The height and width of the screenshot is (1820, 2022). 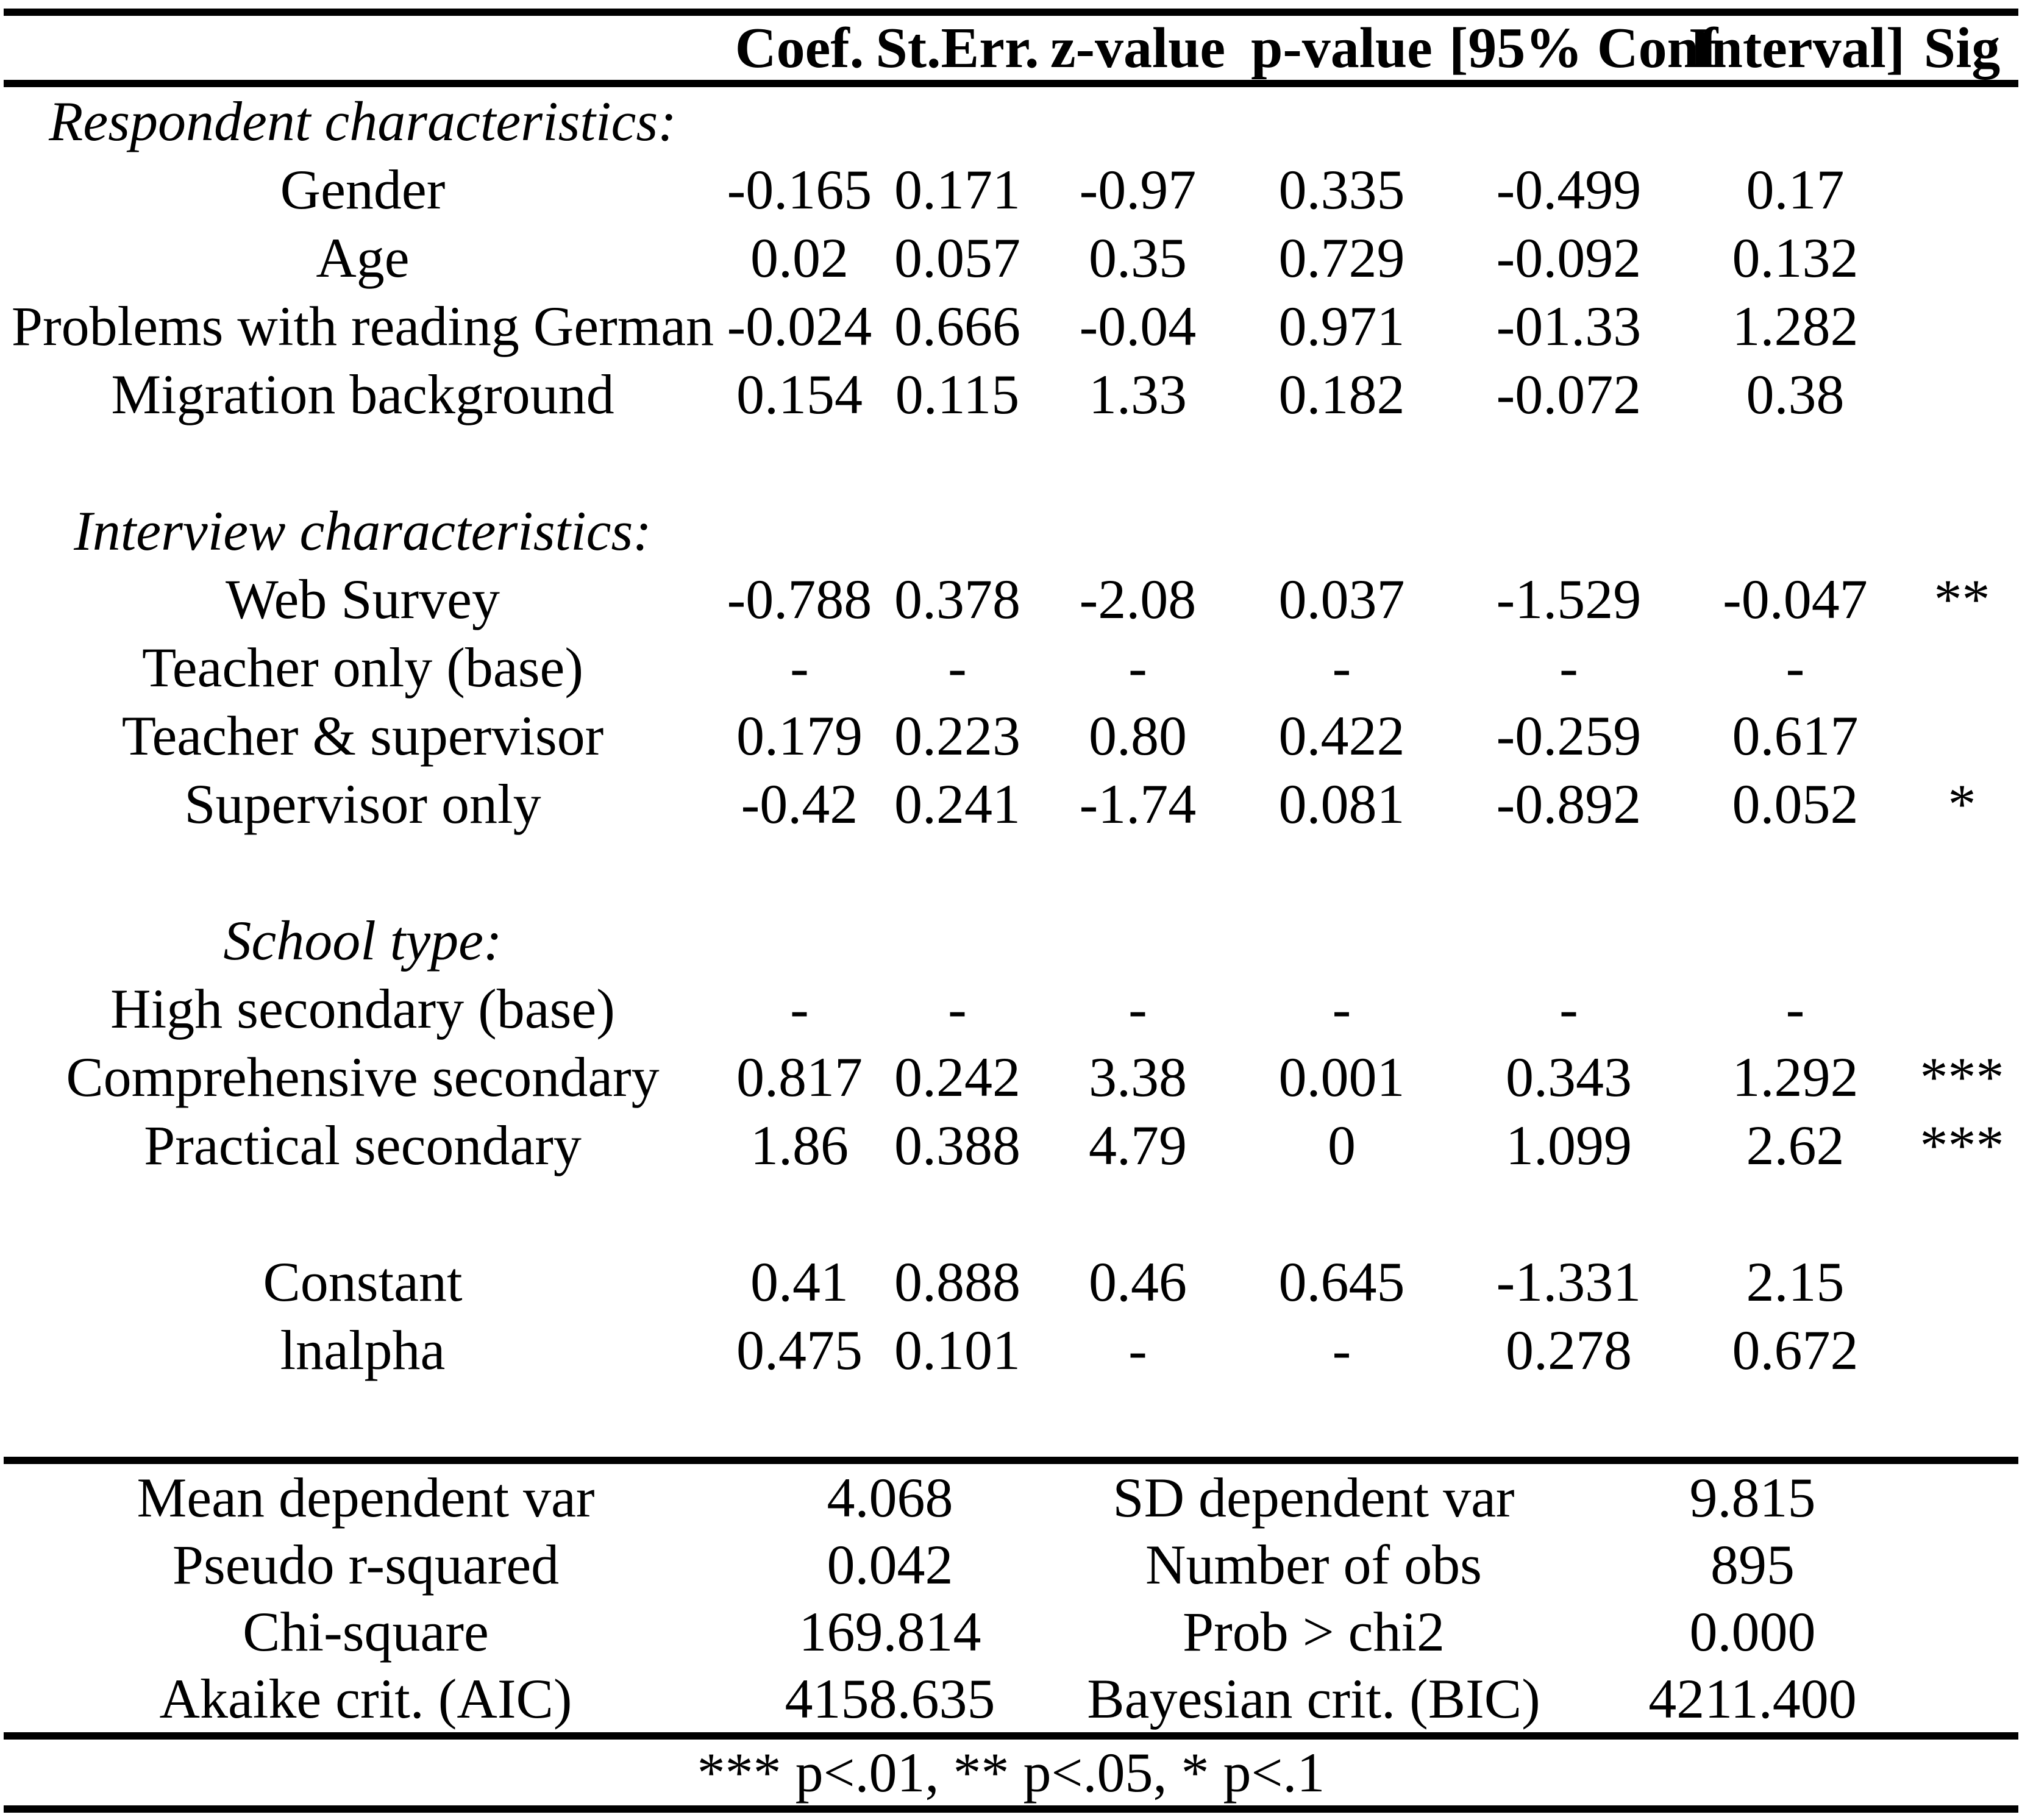 What do you see at coordinates (366, 1497) in the screenshot?
I see `summary-label: Mean dependent var` at bounding box center [366, 1497].